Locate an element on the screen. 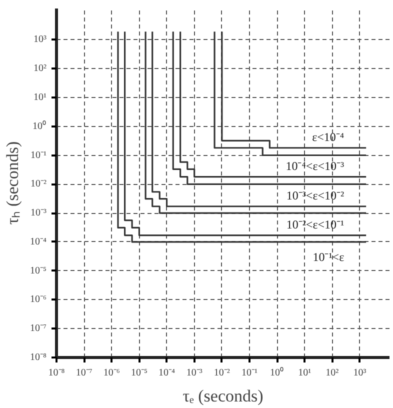 Image resolution: width=393 pixels, height=408 pixels. annotation: 10⁻²<ε<10⁻¹ is located at coordinates (315, 224).